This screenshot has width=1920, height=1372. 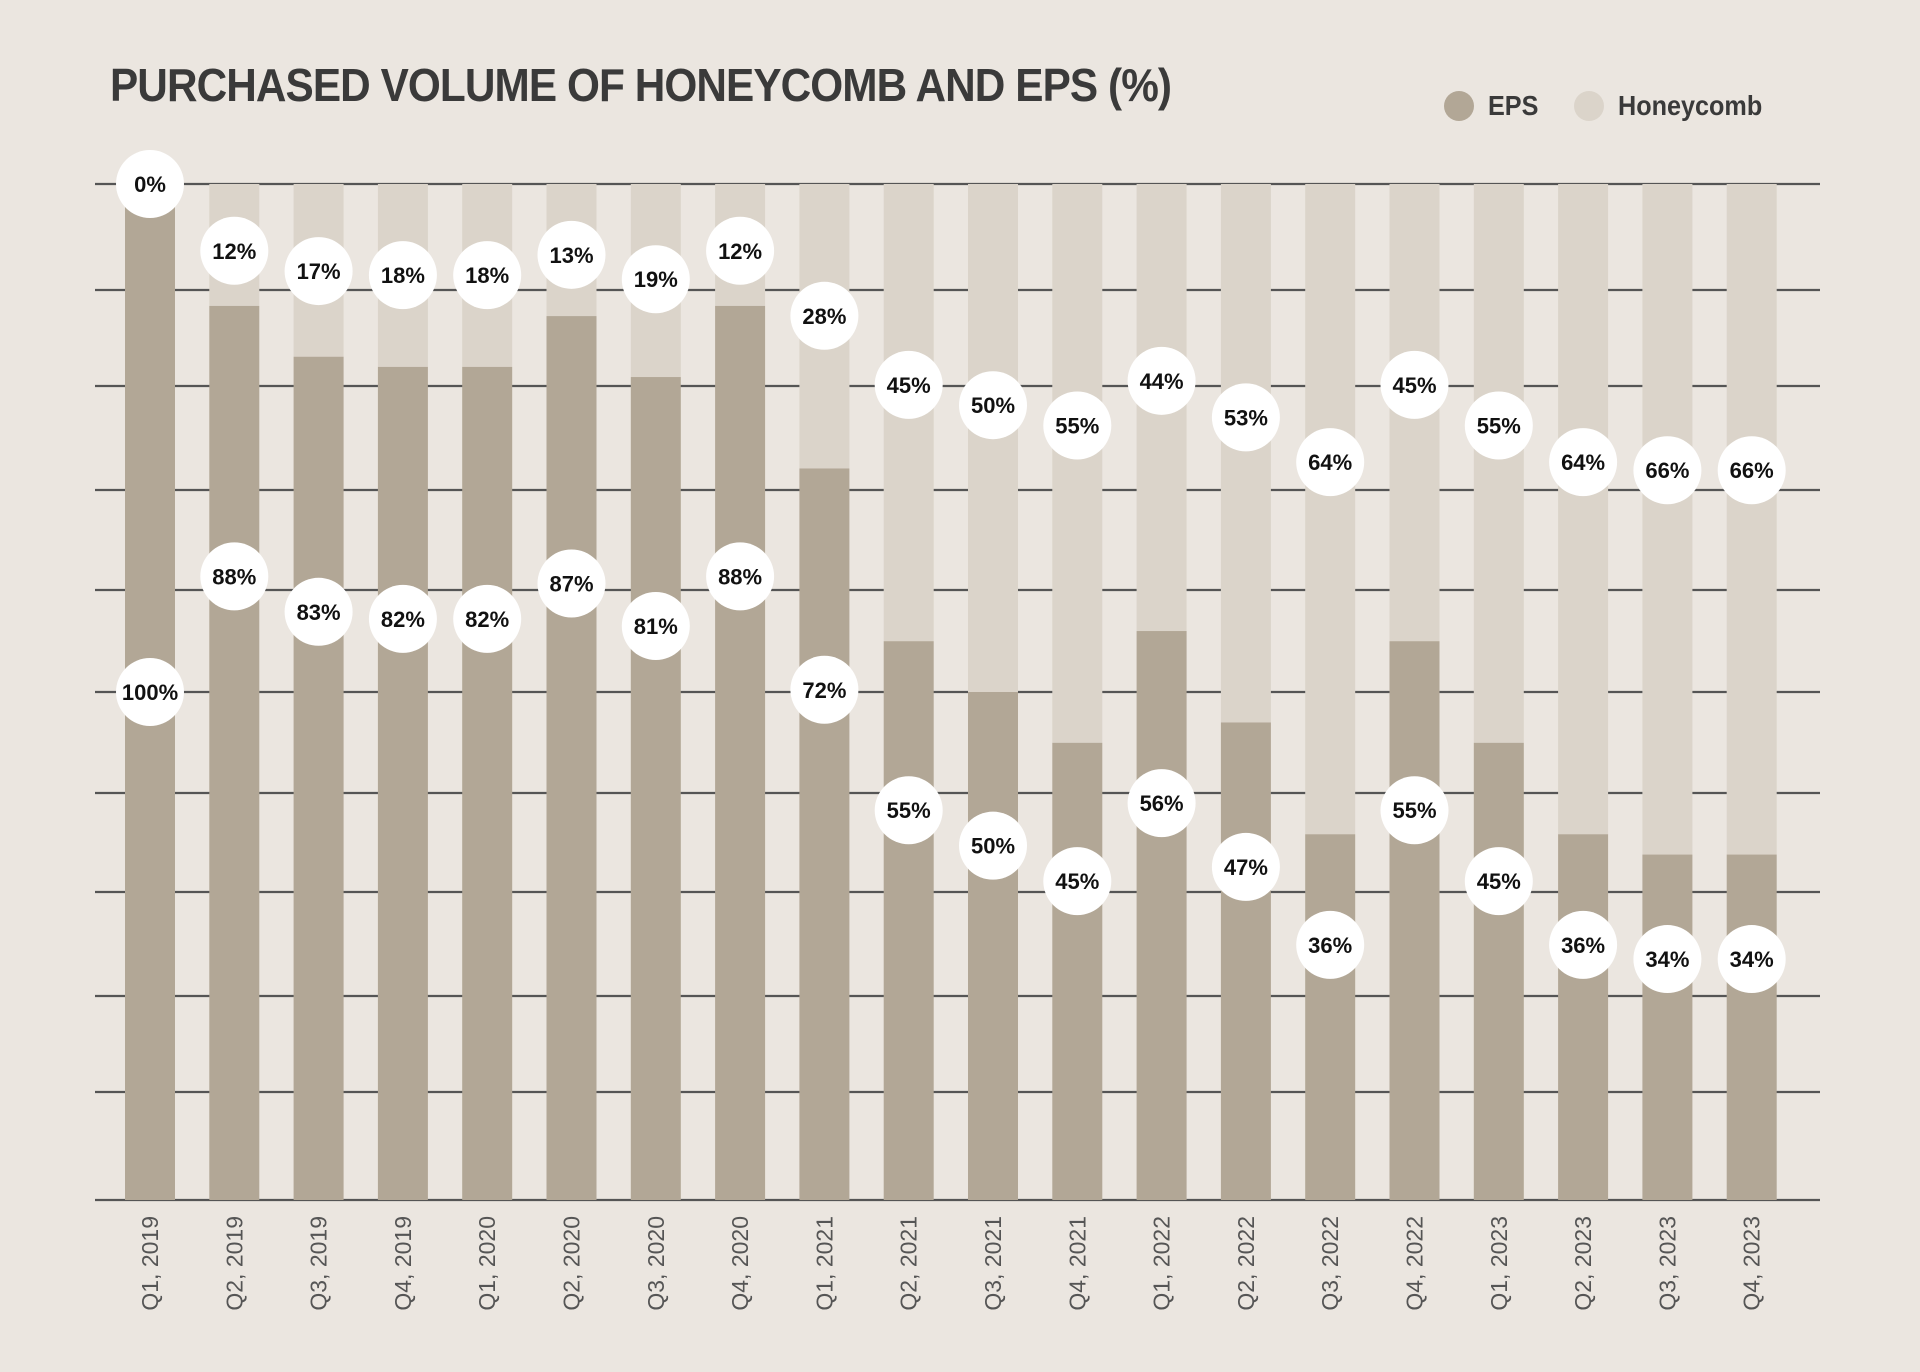 I want to click on data-label-eps: 81%, so click(x=655, y=625).